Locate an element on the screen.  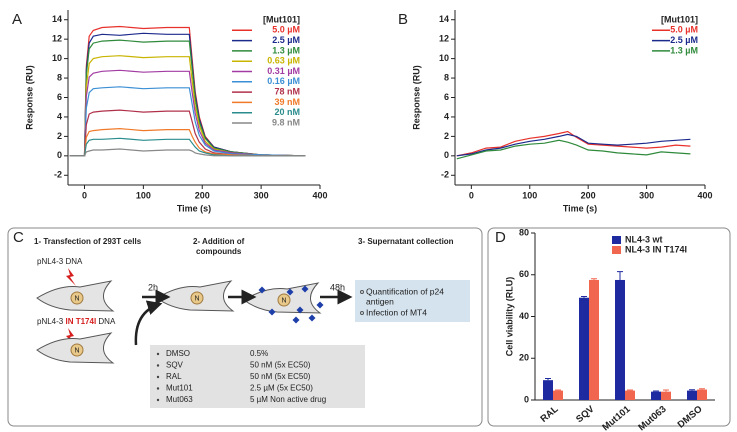
readout: Quantification of p24 is located at coordinates (405, 291).